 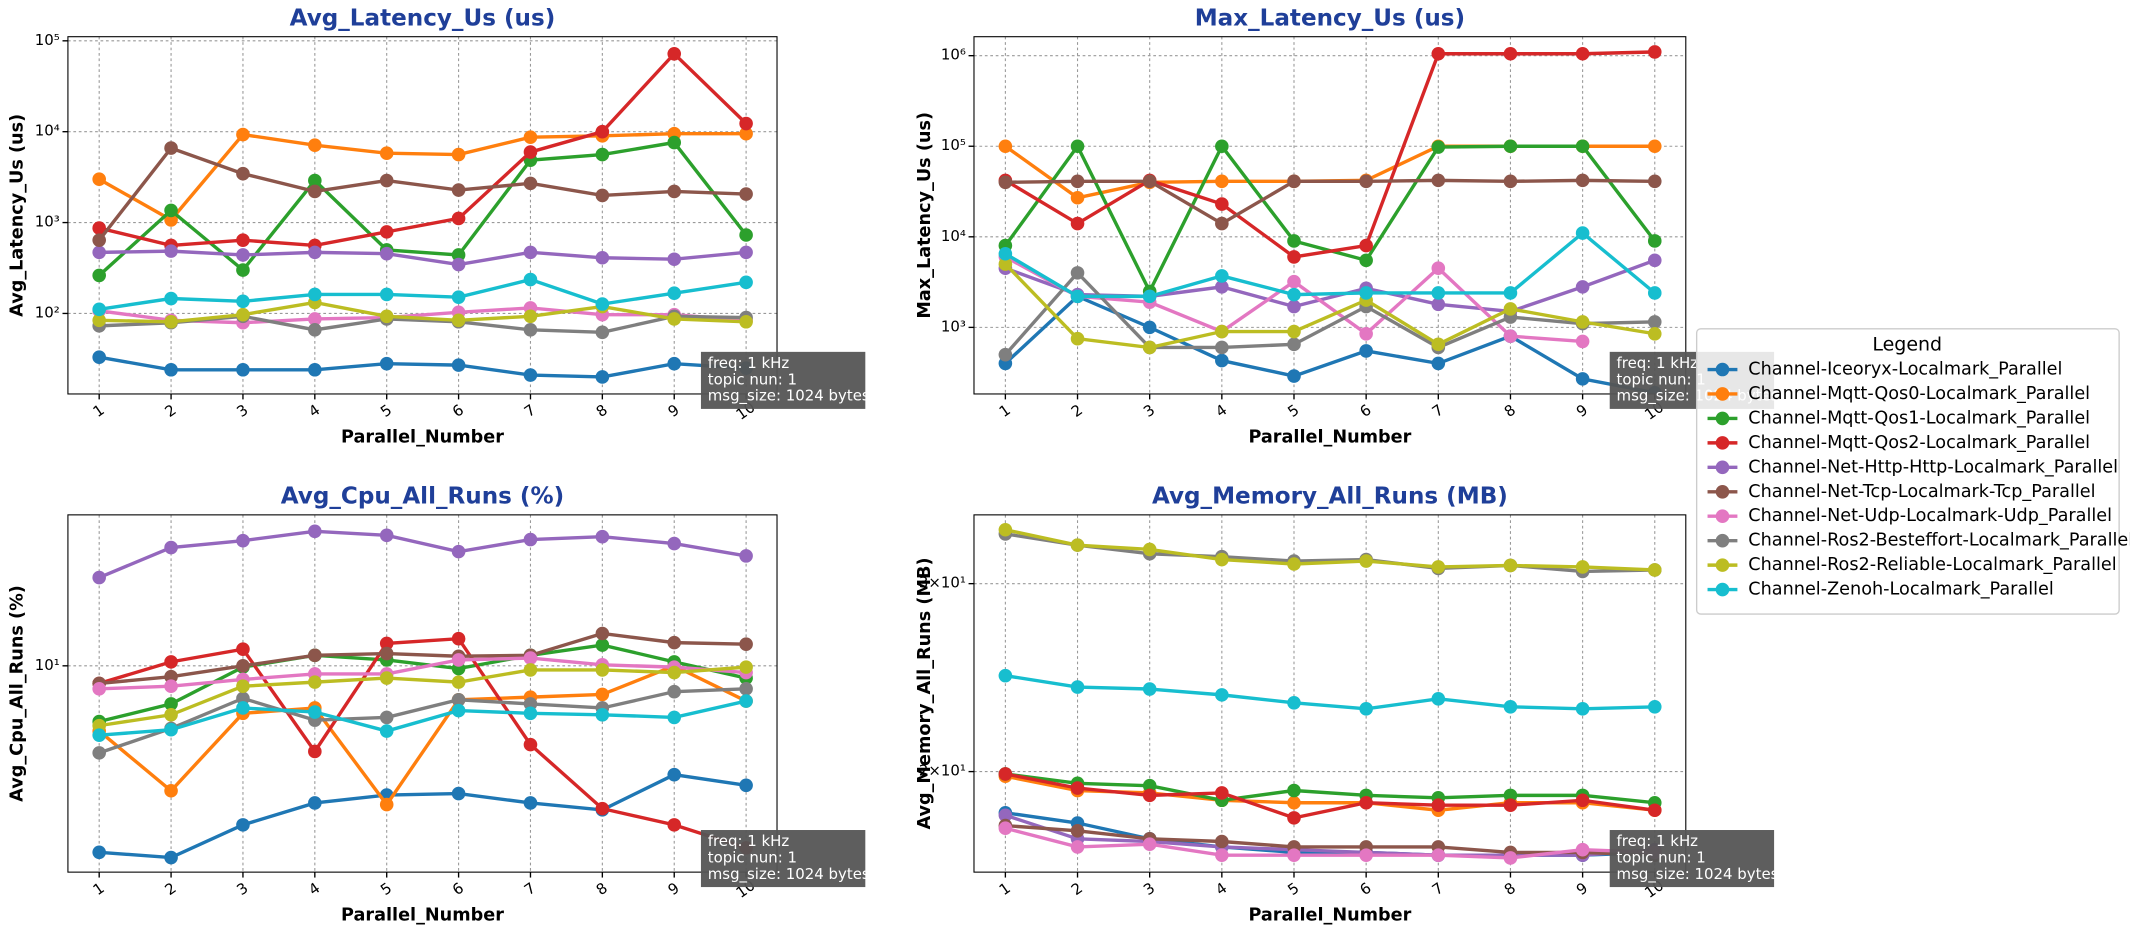 I want to click on annotation-text: msg_size: 1024 bytes, so click(x=789, y=396).